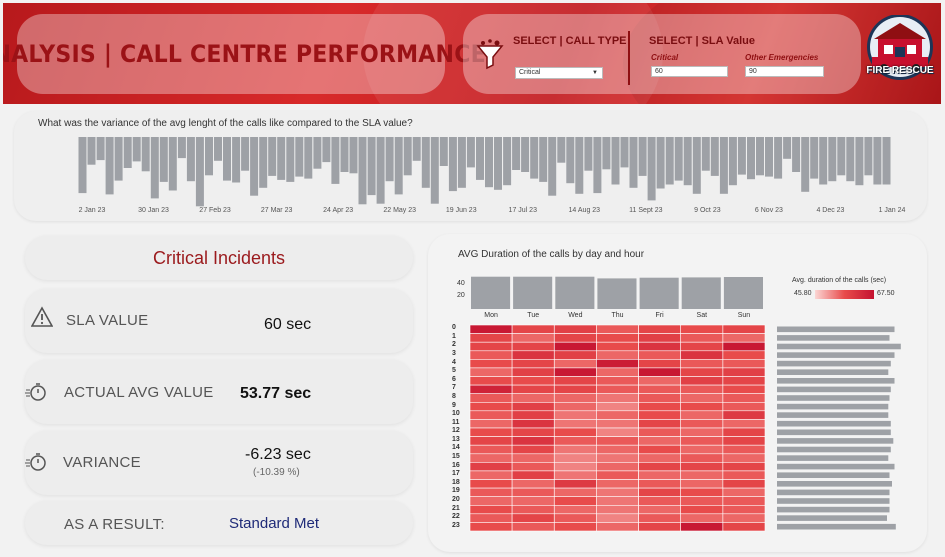  Describe the element at coordinates (707, 210) in the screenshot. I see `variance-axis-label: 9 Oct 23` at that location.